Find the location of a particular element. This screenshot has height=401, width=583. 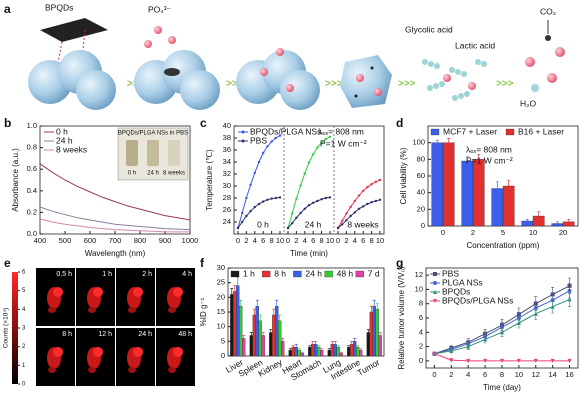

y-tick-label: 60 is located at coordinates (421, 175).